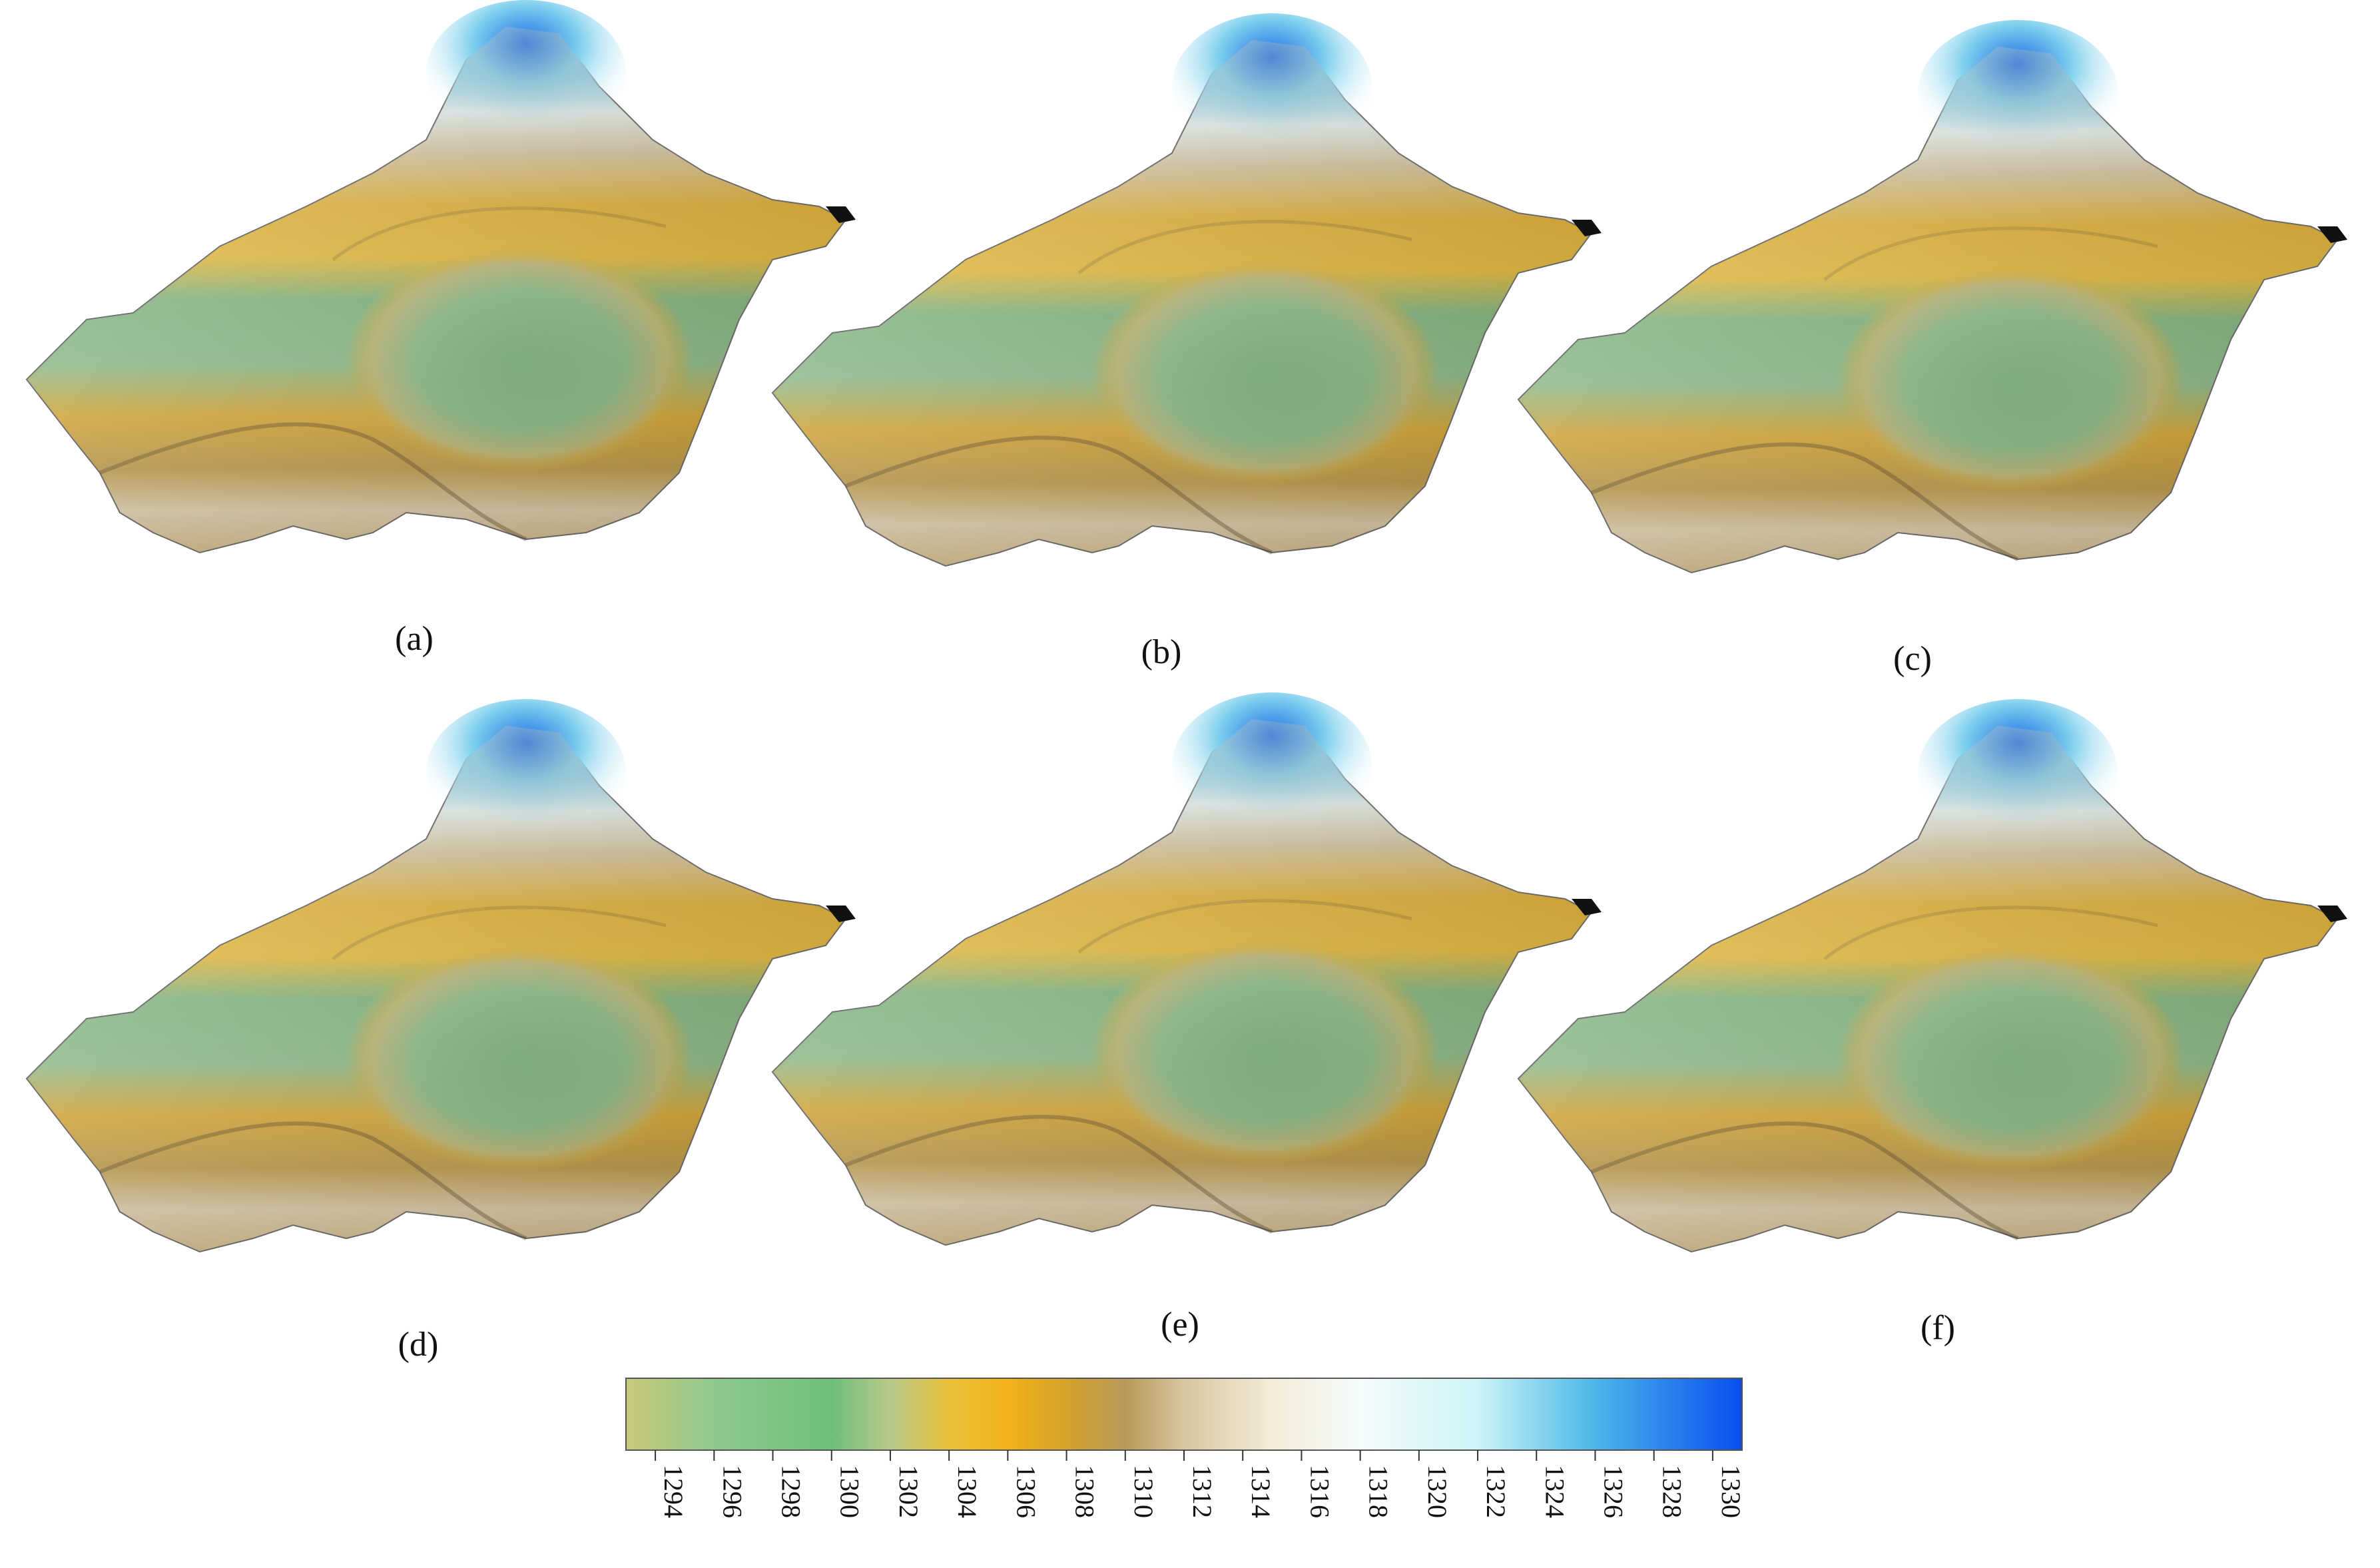  What do you see at coordinates (1320, 1491) in the screenshot?
I see `colorbar-tick-label: 1316` at bounding box center [1320, 1491].